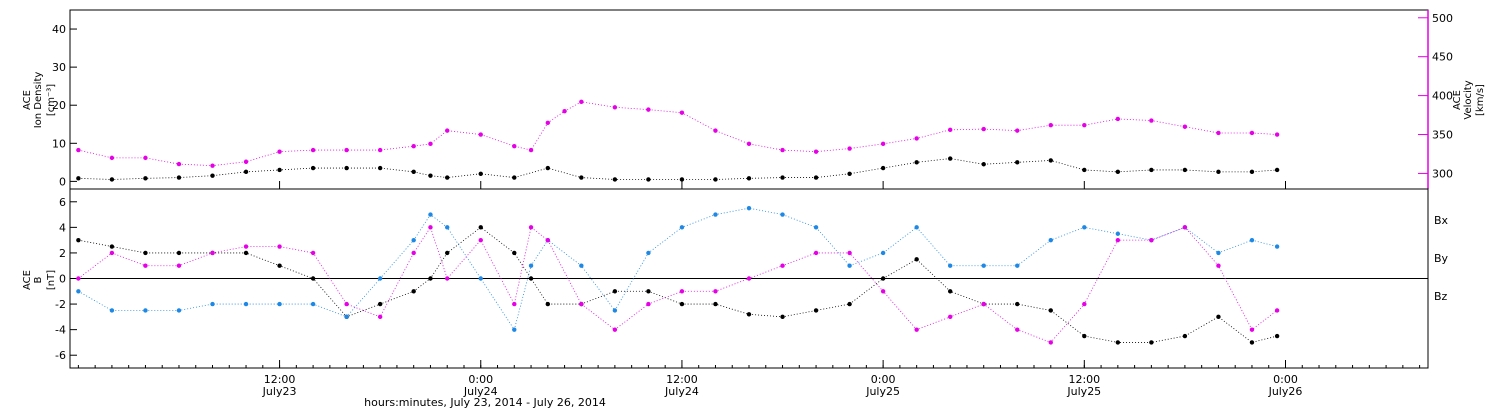  What do you see at coordinates (27, 280) in the screenshot?
I see `bottom-left-ylabel-line1: ACE` at bounding box center [27, 280].